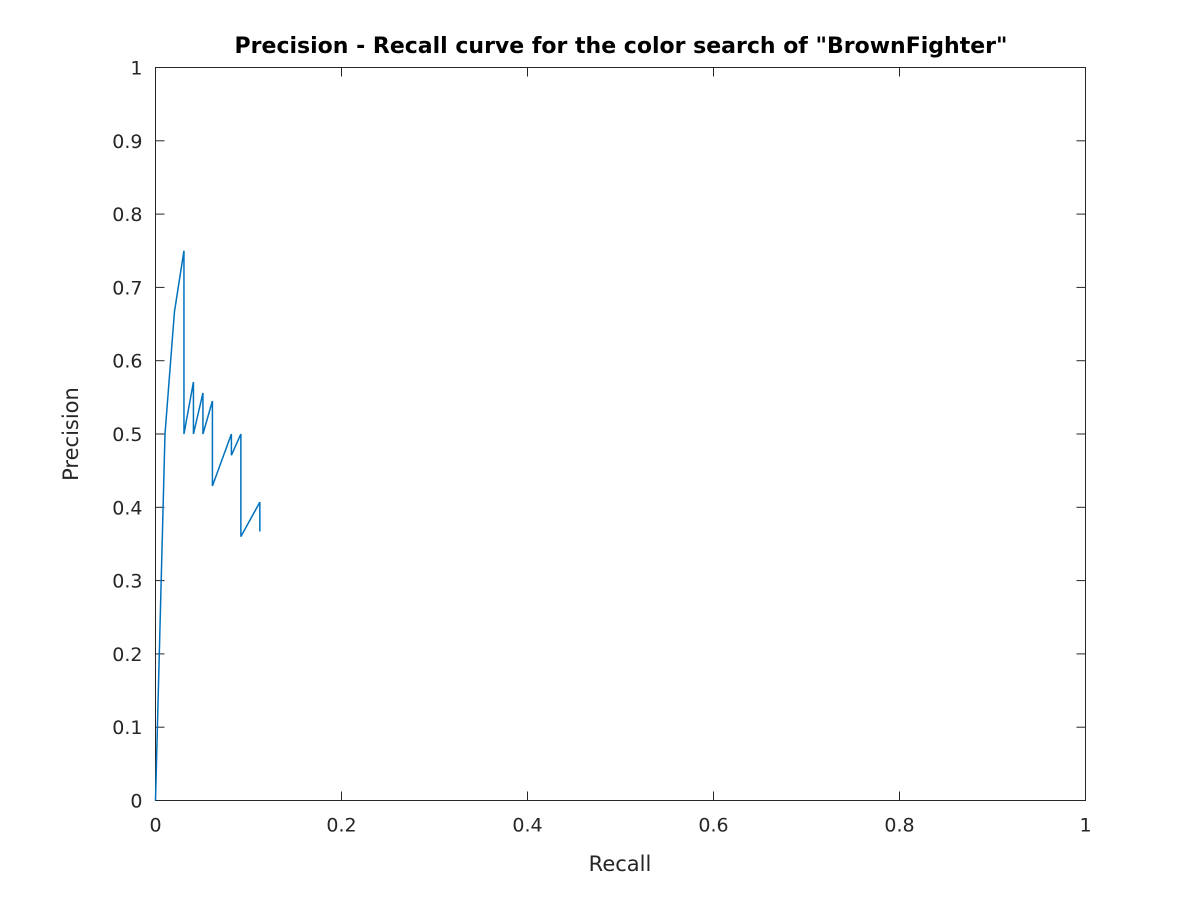 The width and height of the screenshot is (1200, 900). What do you see at coordinates (127, 288) in the screenshot?
I see `y-tick-label: 0.7` at bounding box center [127, 288].